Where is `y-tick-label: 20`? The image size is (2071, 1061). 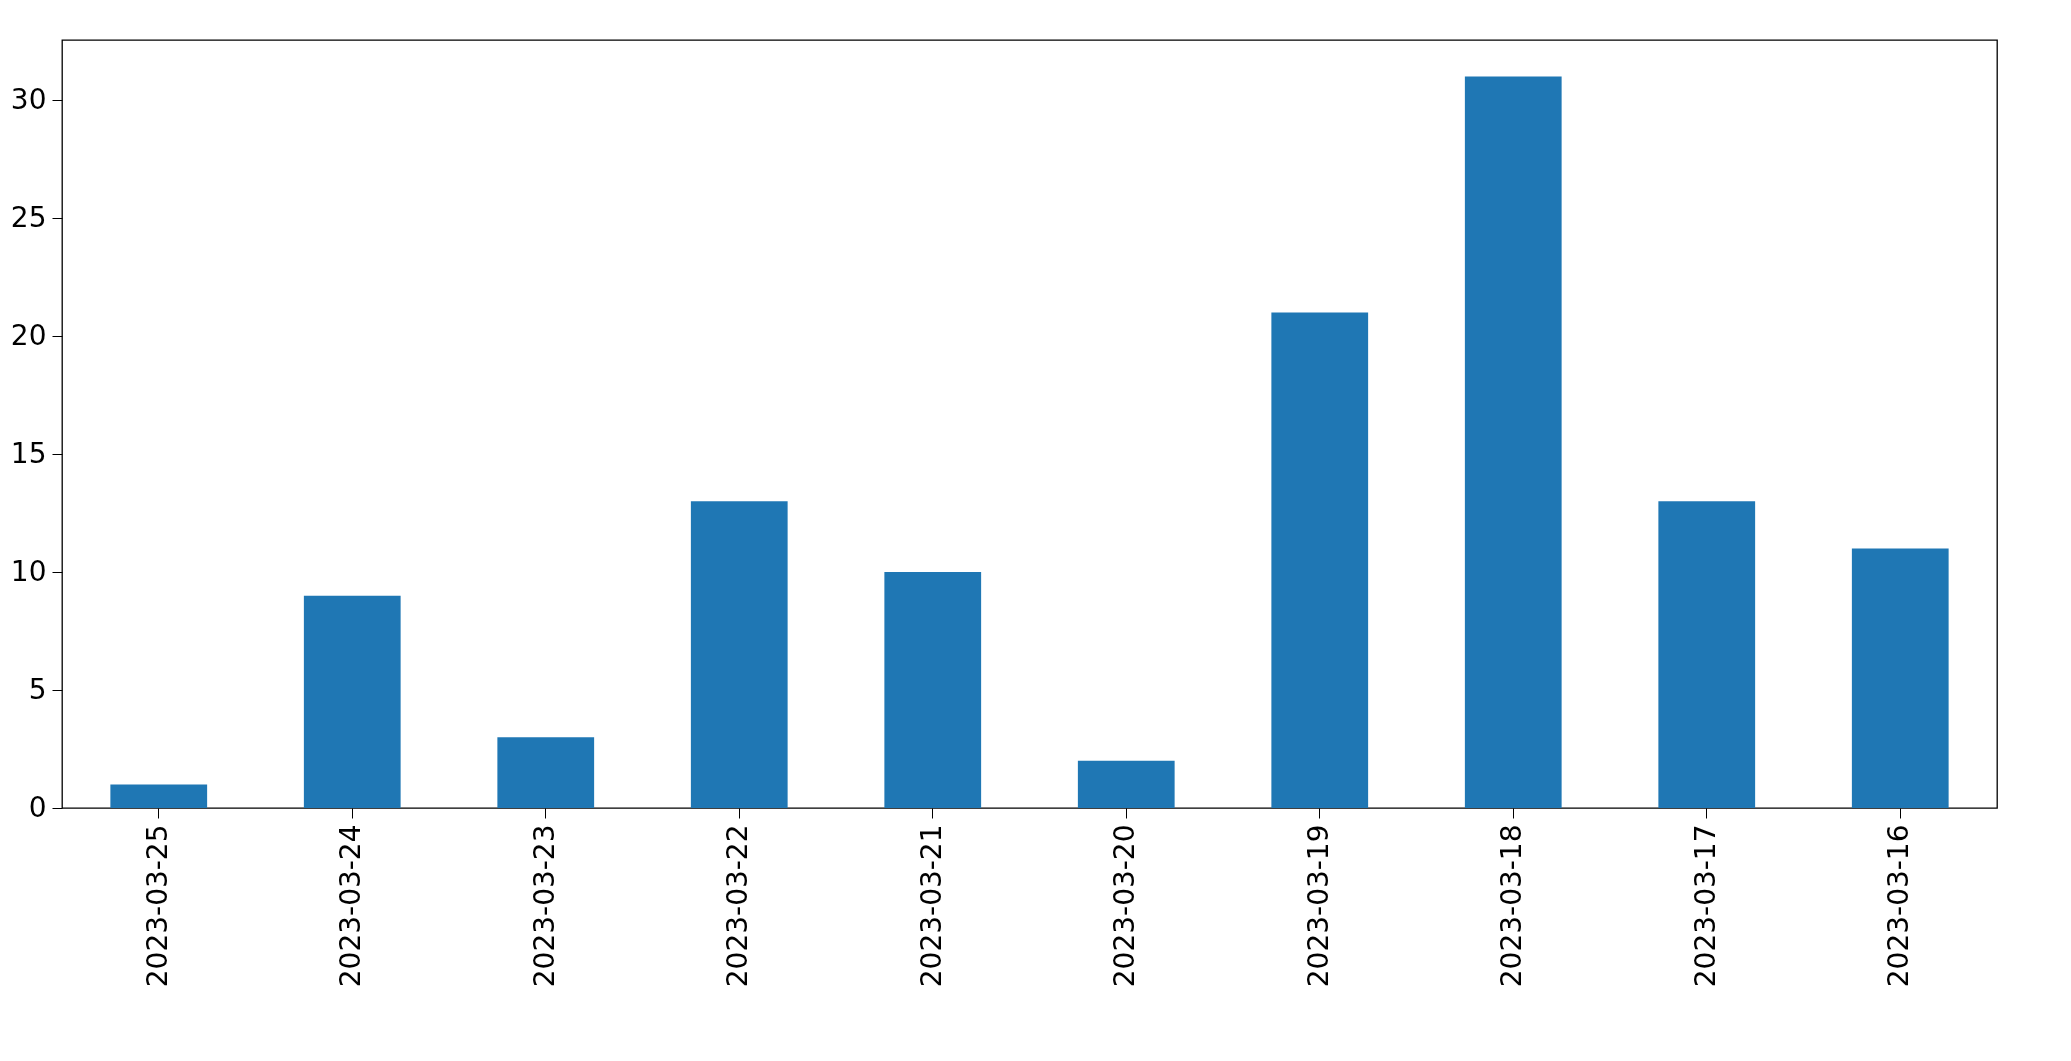
y-tick-label: 20 is located at coordinates (28, 335).